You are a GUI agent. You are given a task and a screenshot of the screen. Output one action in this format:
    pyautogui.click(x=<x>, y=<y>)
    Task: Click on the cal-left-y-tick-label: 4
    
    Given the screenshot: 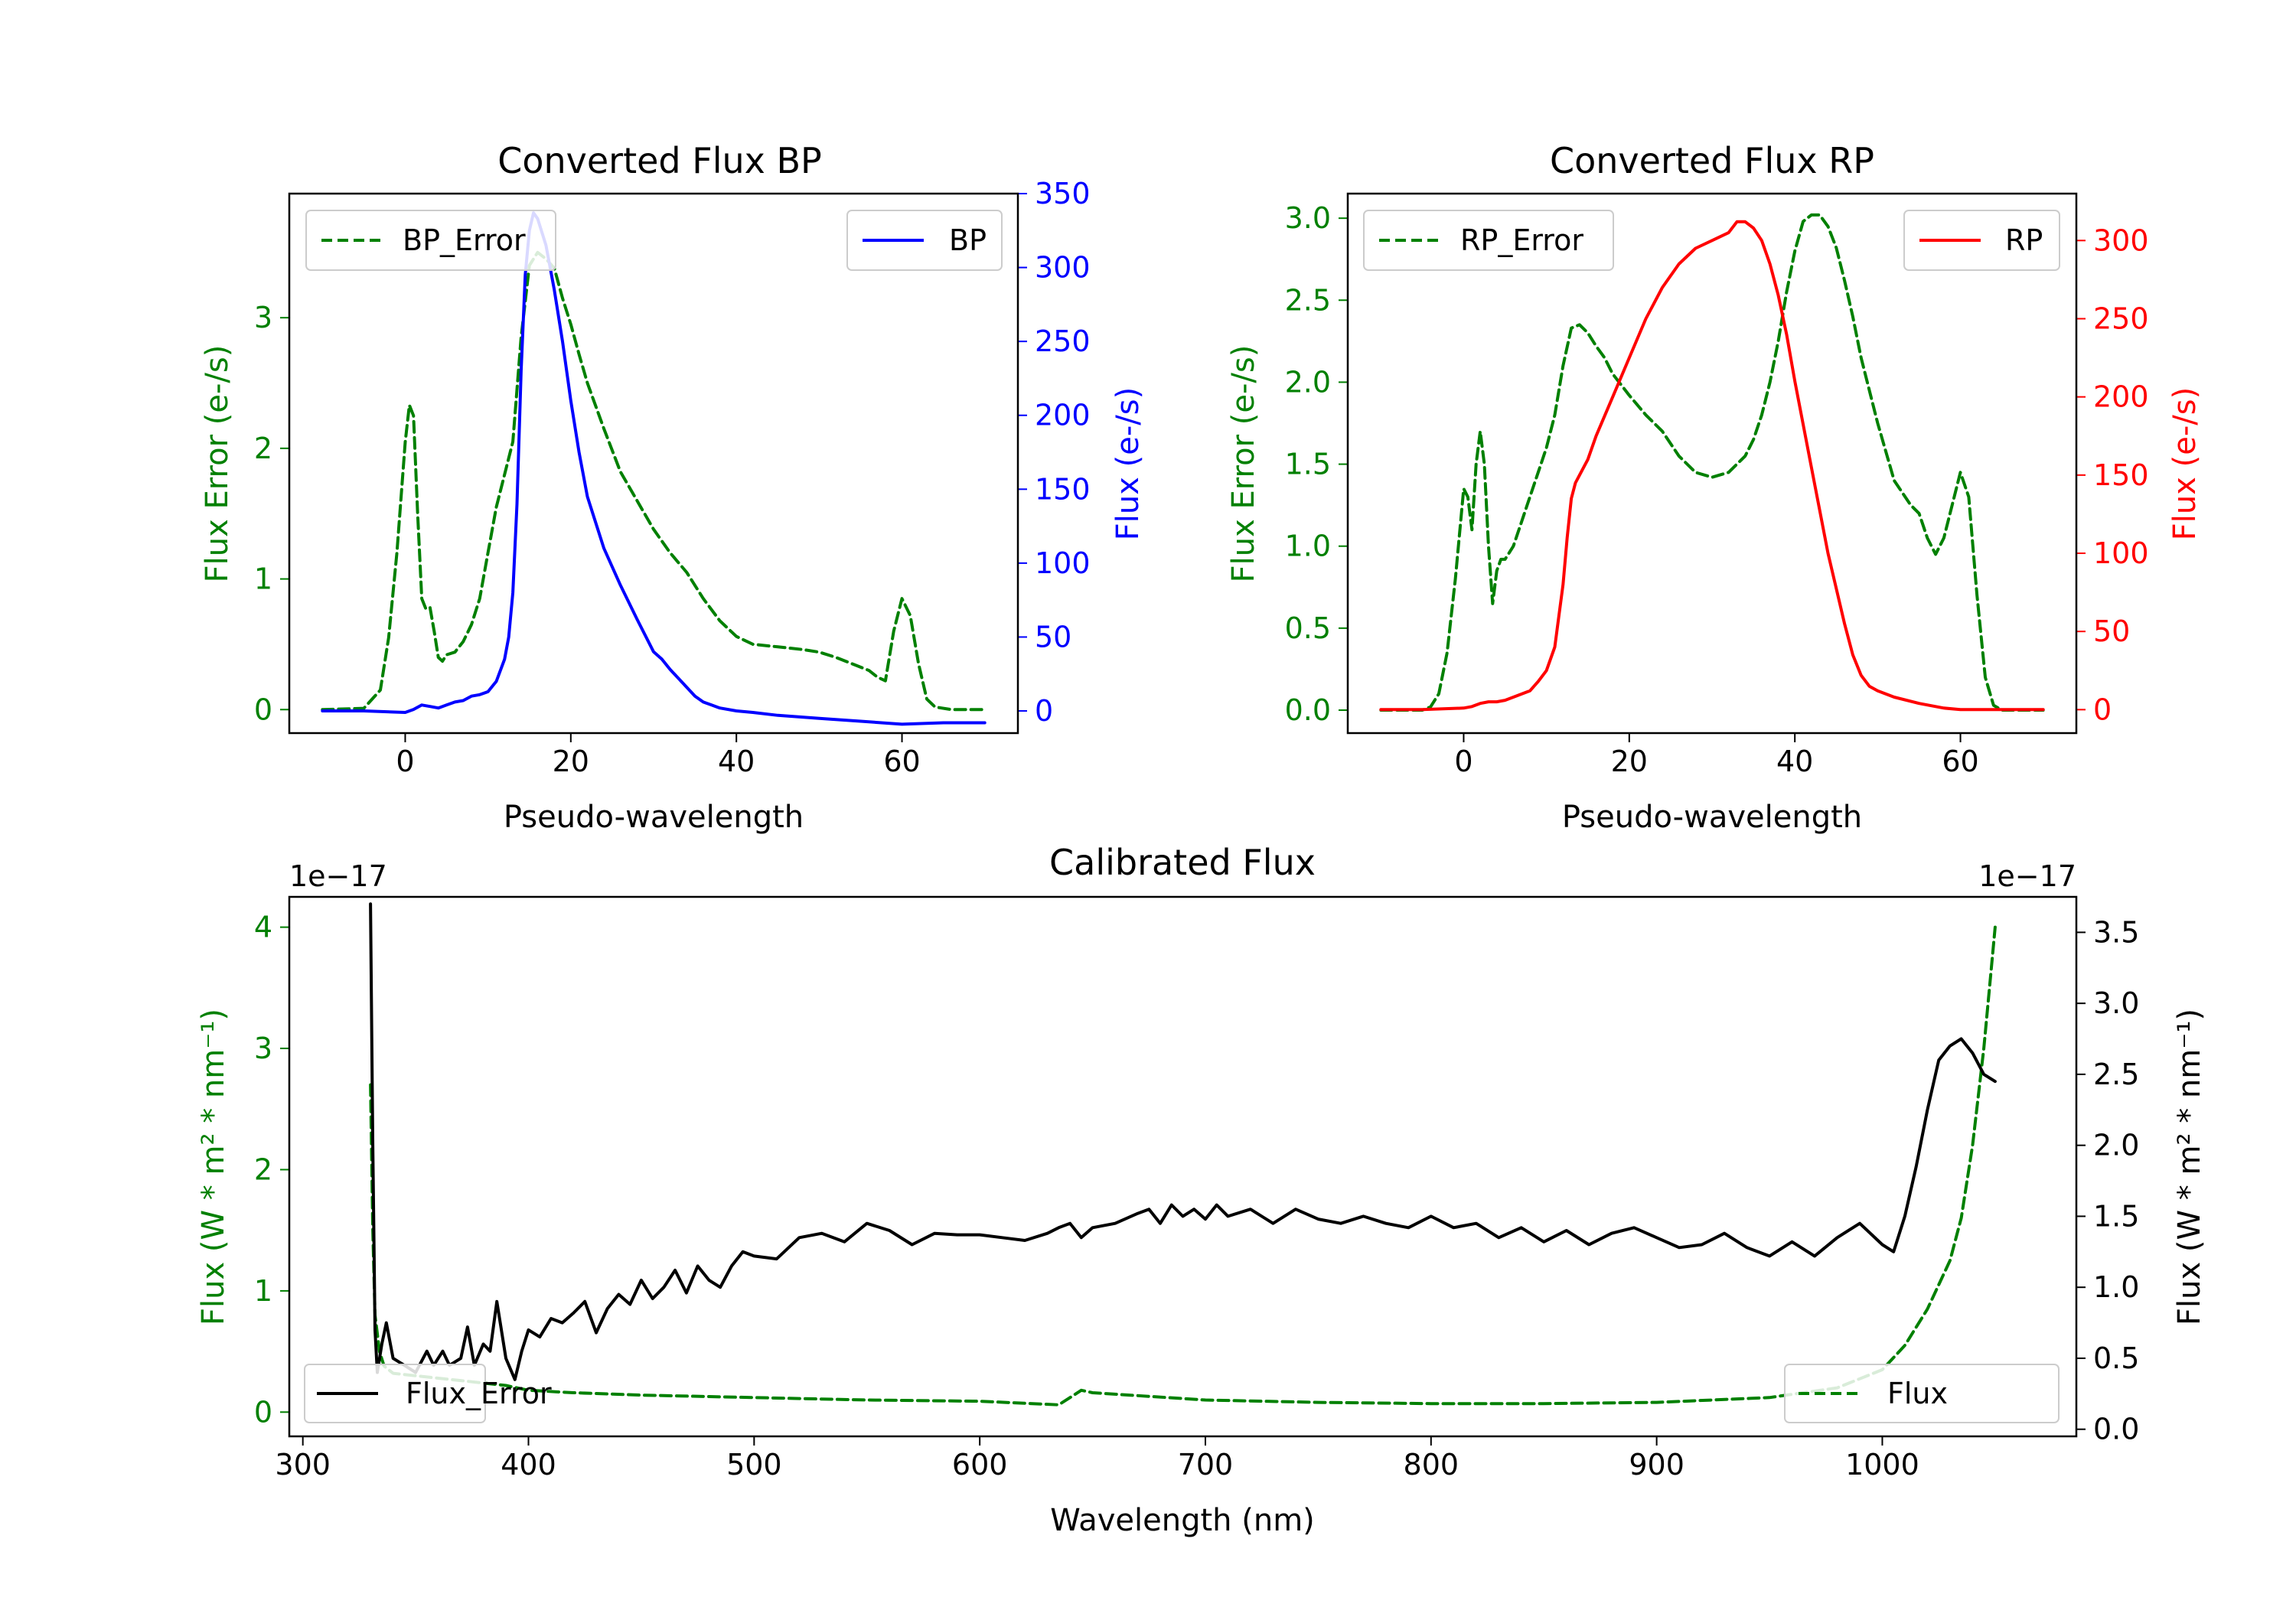 What is the action you would take?
    pyautogui.click(x=263, y=928)
    